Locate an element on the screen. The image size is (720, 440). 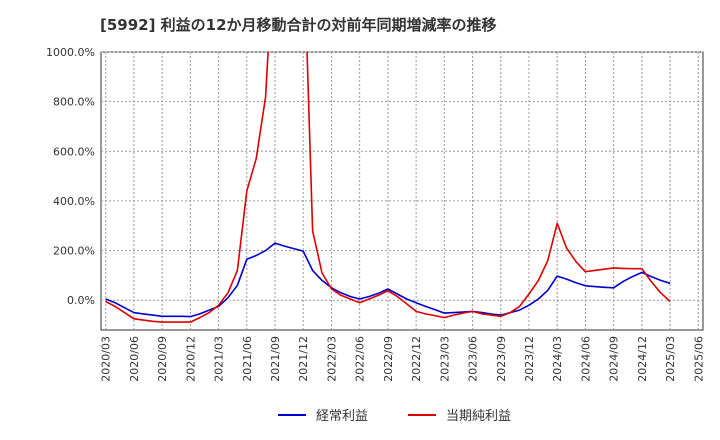
x-tick-label: 2021/12 is located at coordinates (303, 359).